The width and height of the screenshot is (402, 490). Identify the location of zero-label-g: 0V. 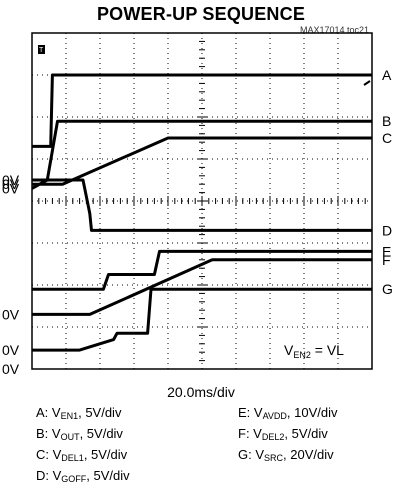
(11, 350).